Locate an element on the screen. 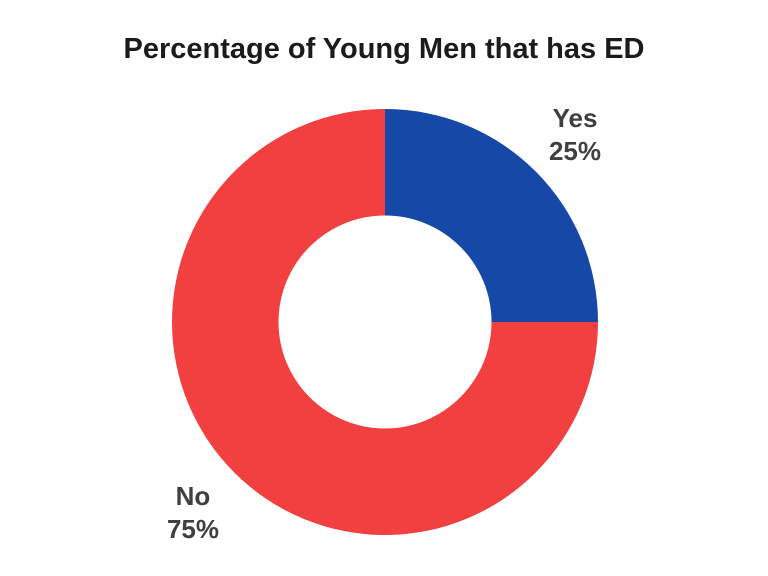  slice-label-no-category: No is located at coordinates (193, 496).